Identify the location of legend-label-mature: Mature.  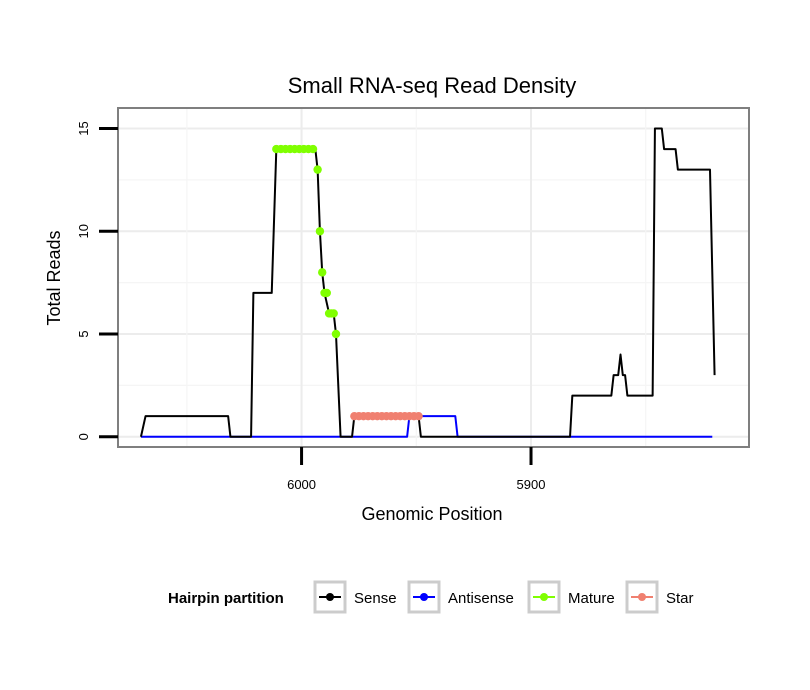
(591, 598).